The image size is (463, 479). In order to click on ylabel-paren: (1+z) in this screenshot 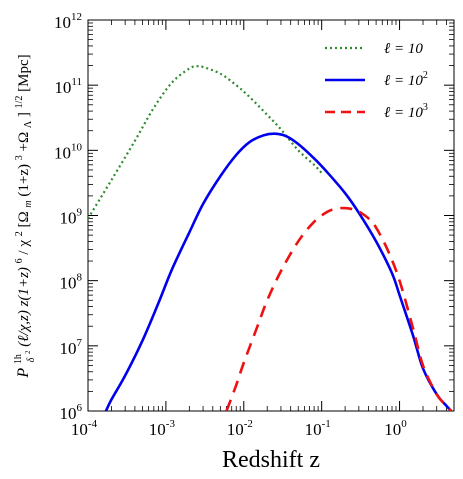, I will do `click(24, 180)`.